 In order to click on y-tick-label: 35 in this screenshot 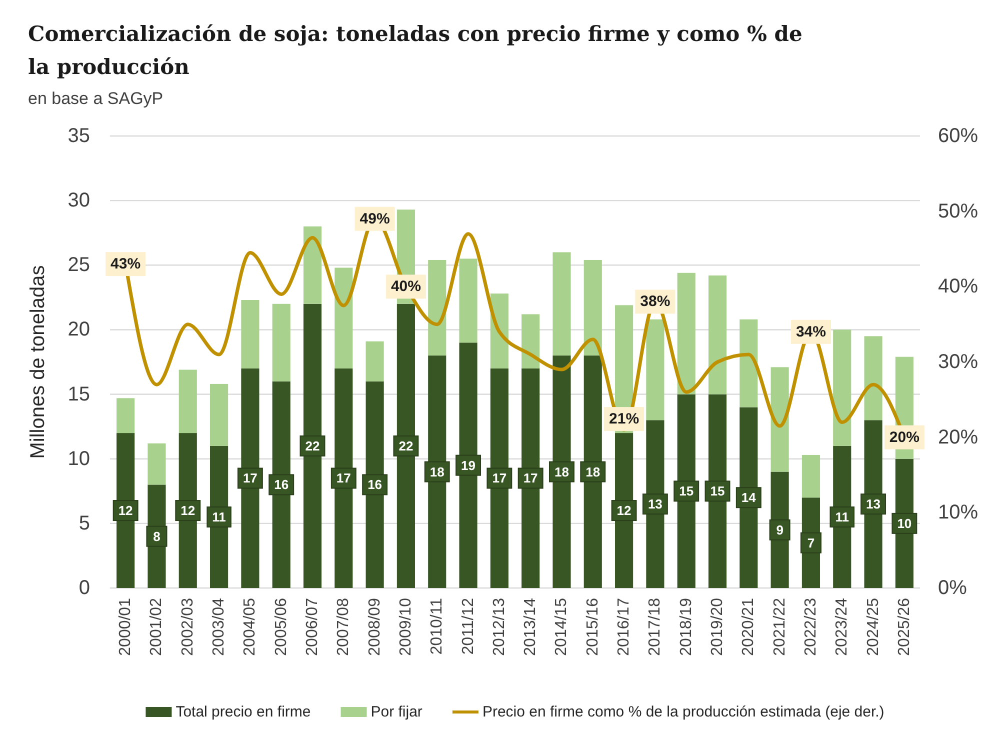, I will do `click(79, 136)`.